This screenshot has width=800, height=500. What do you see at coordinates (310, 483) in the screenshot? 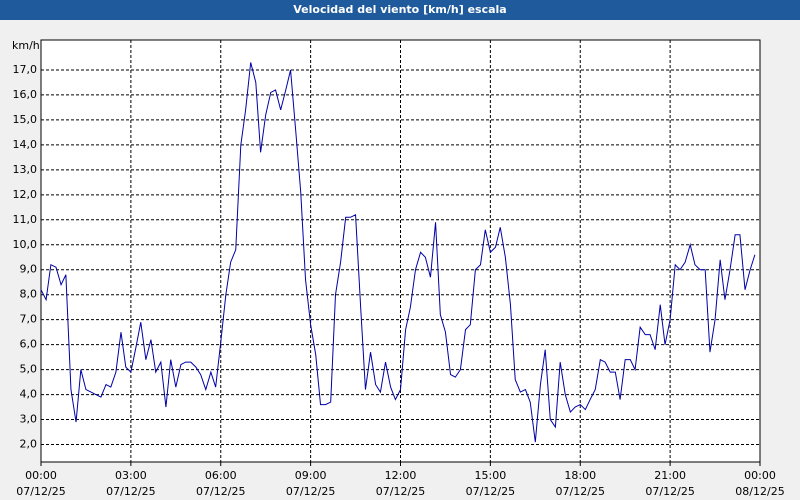
I see `x-tick-label: 09:00 07/12/25` at bounding box center [310, 483].